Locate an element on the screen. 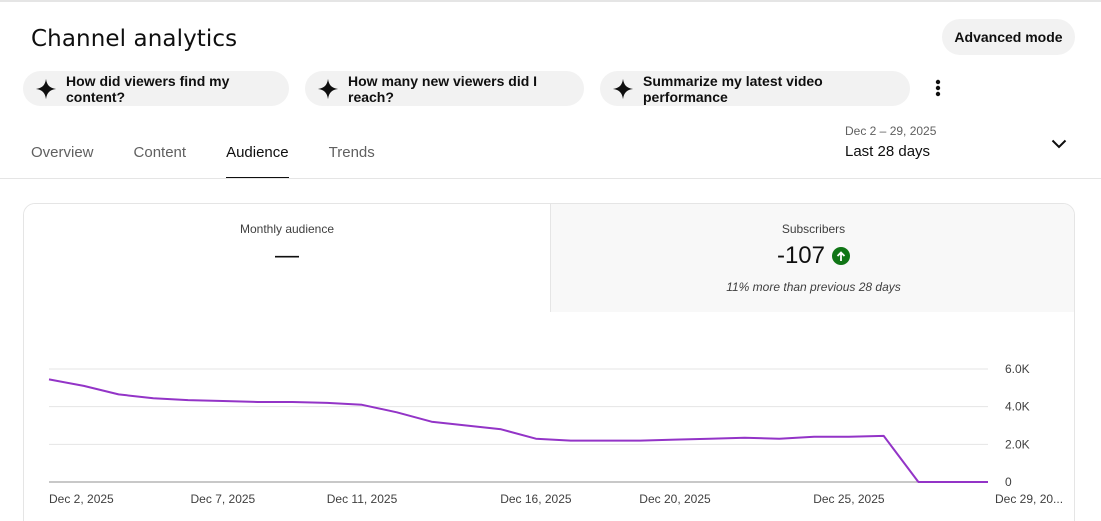  suggestion-chip-new-viewers: How many new viewers did I reach? is located at coordinates (444, 88).